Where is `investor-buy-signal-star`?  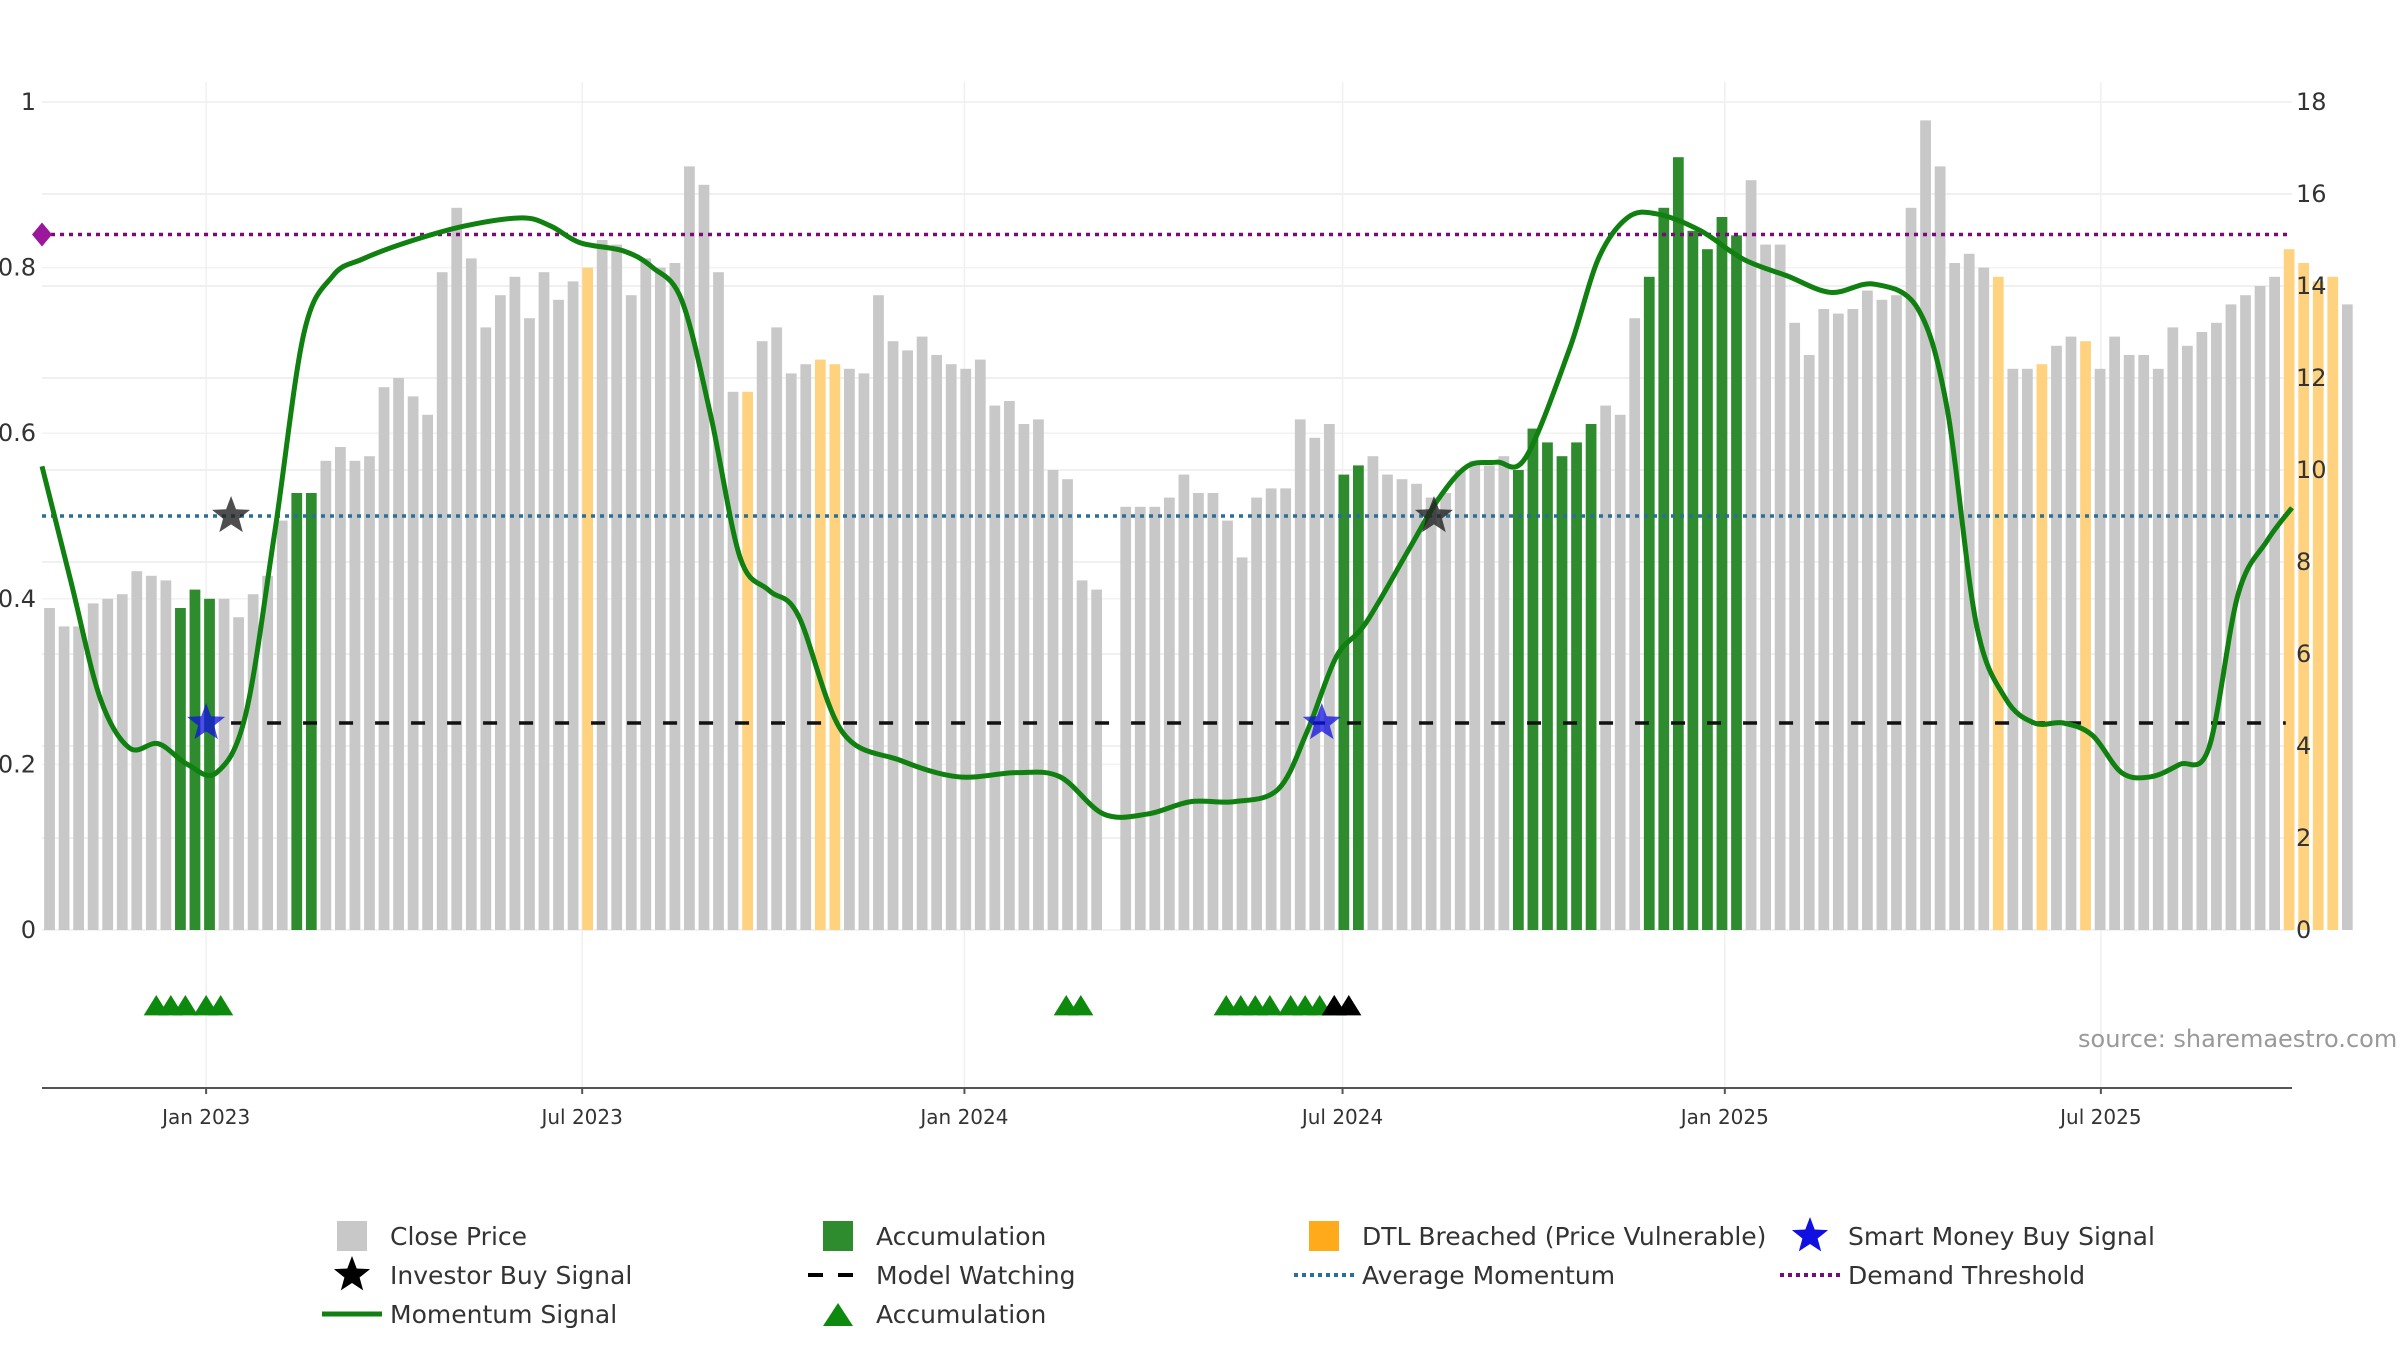
investor-buy-signal-star is located at coordinates (1433, 514).